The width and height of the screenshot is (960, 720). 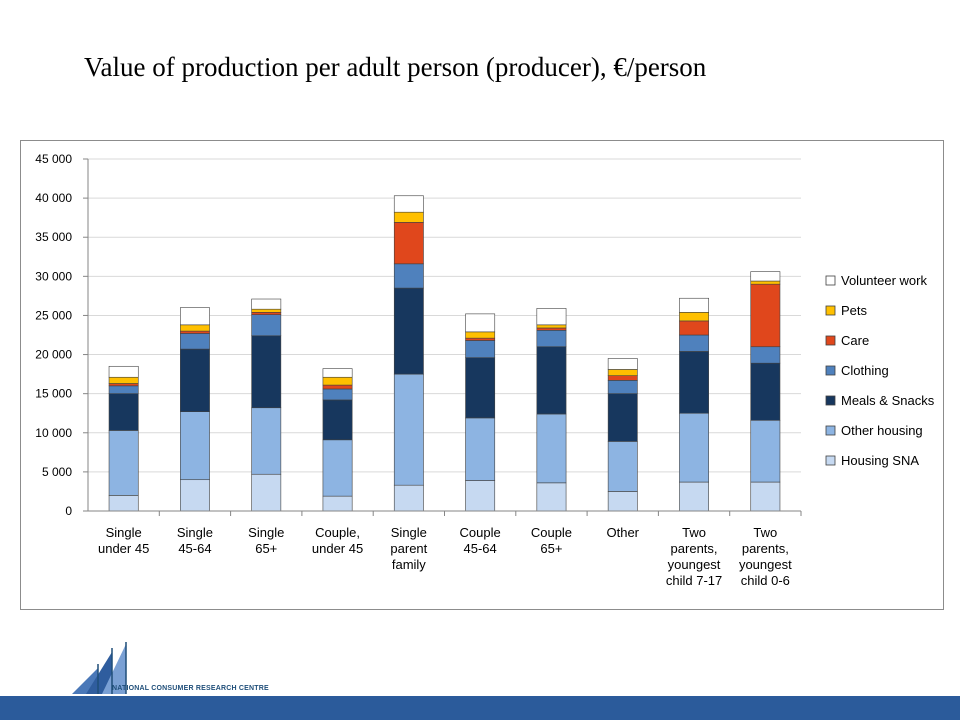 What do you see at coordinates (622, 532) in the screenshot?
I see `x-category-label: Other` at bounding box center [622, 532].